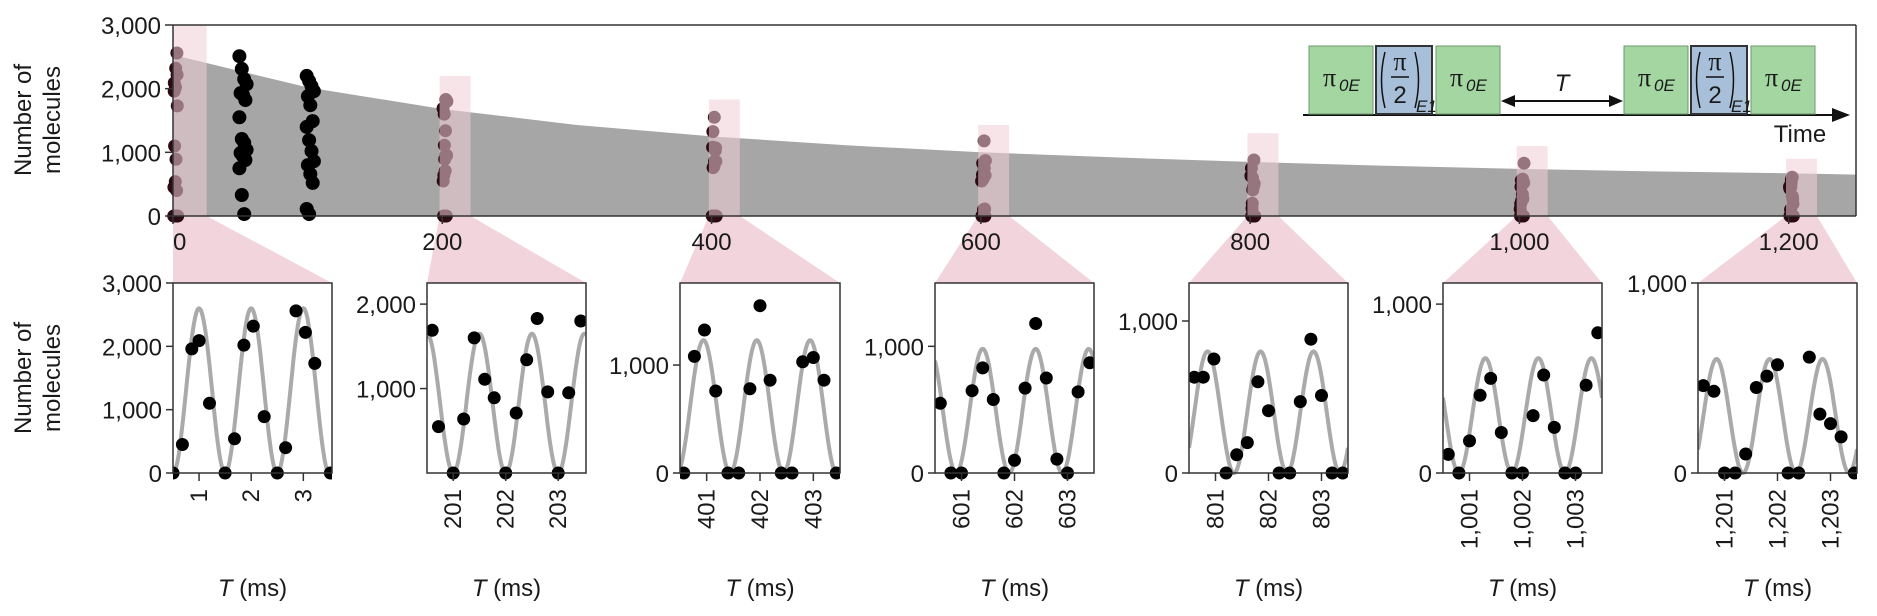 The height and width of the screenshot is (616, 1877). What do you see at coordinates (1383, 80) in the screenshot?
I see `left-parenthesis-icon` at bounding box center [1383, 80].